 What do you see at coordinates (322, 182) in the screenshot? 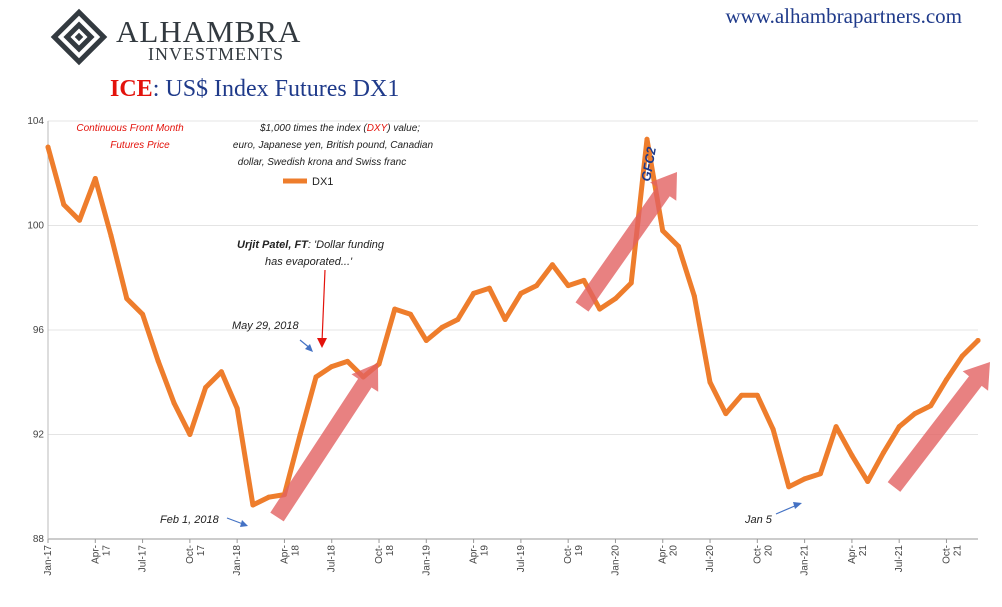
I see `legend-label: DX1` at bounding box center [322, 182].